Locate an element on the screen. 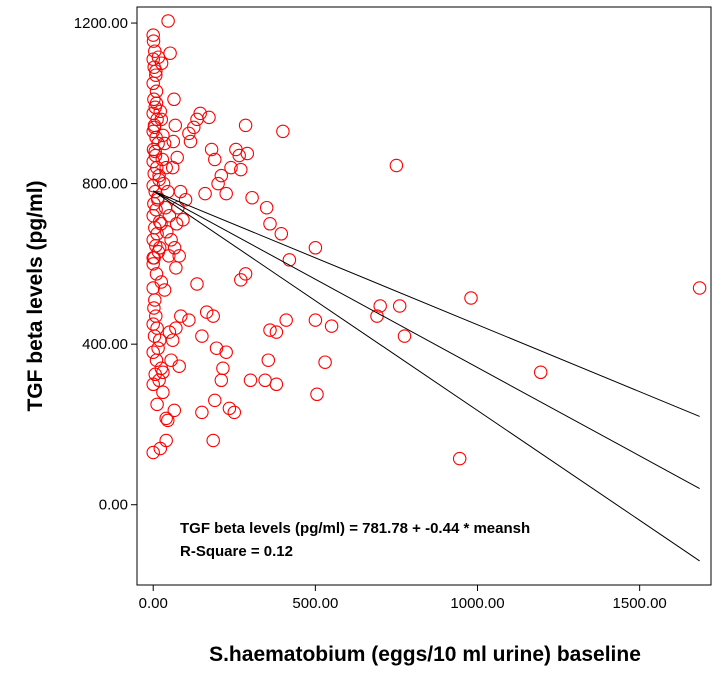 This screenshot has width=727, height=673. r-square-label: R-Square = 0.12 is located at coordinates (236, 551).